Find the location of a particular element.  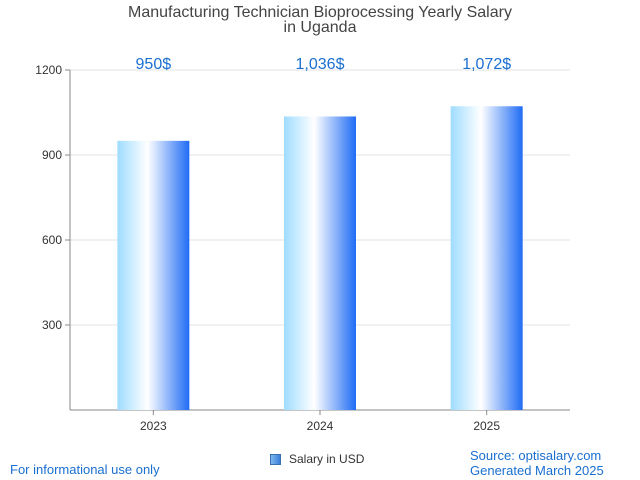

value-label: 1,072$ is located at coordinates (486, 64).